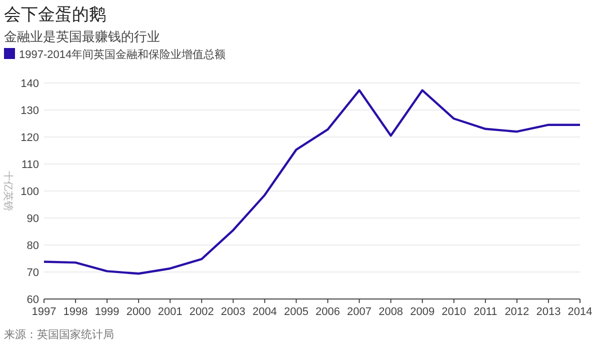  What do you see at coordinates (454, 312) in the screenshot?
I see `x-tick-label: 2010` at bounding box center [454, 312].